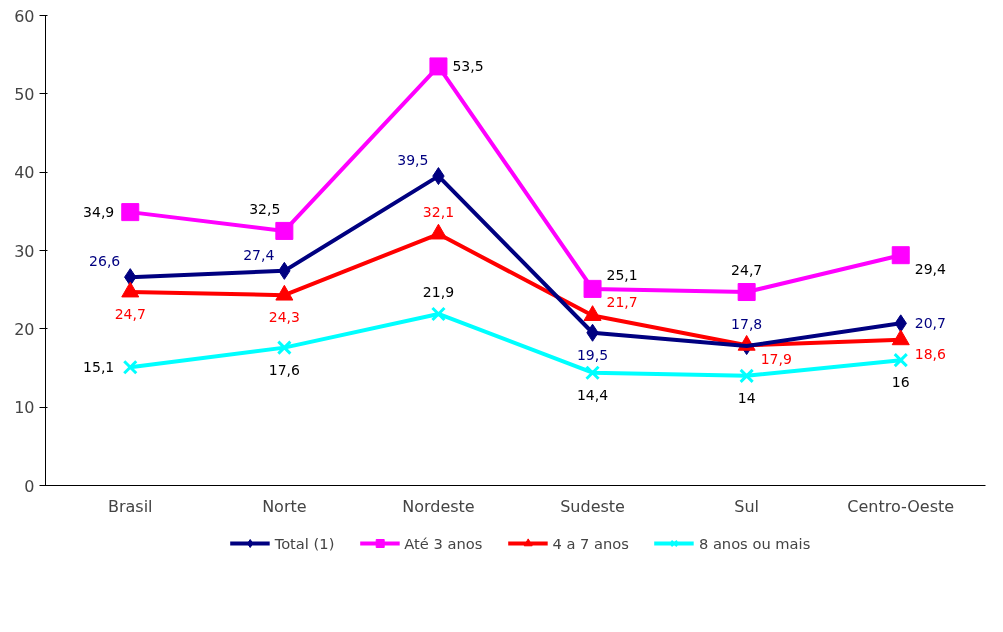 This screenshot has width=1003, height=632. I want to click on x-tick-label: Centro-Oeste, so click(901, 506).